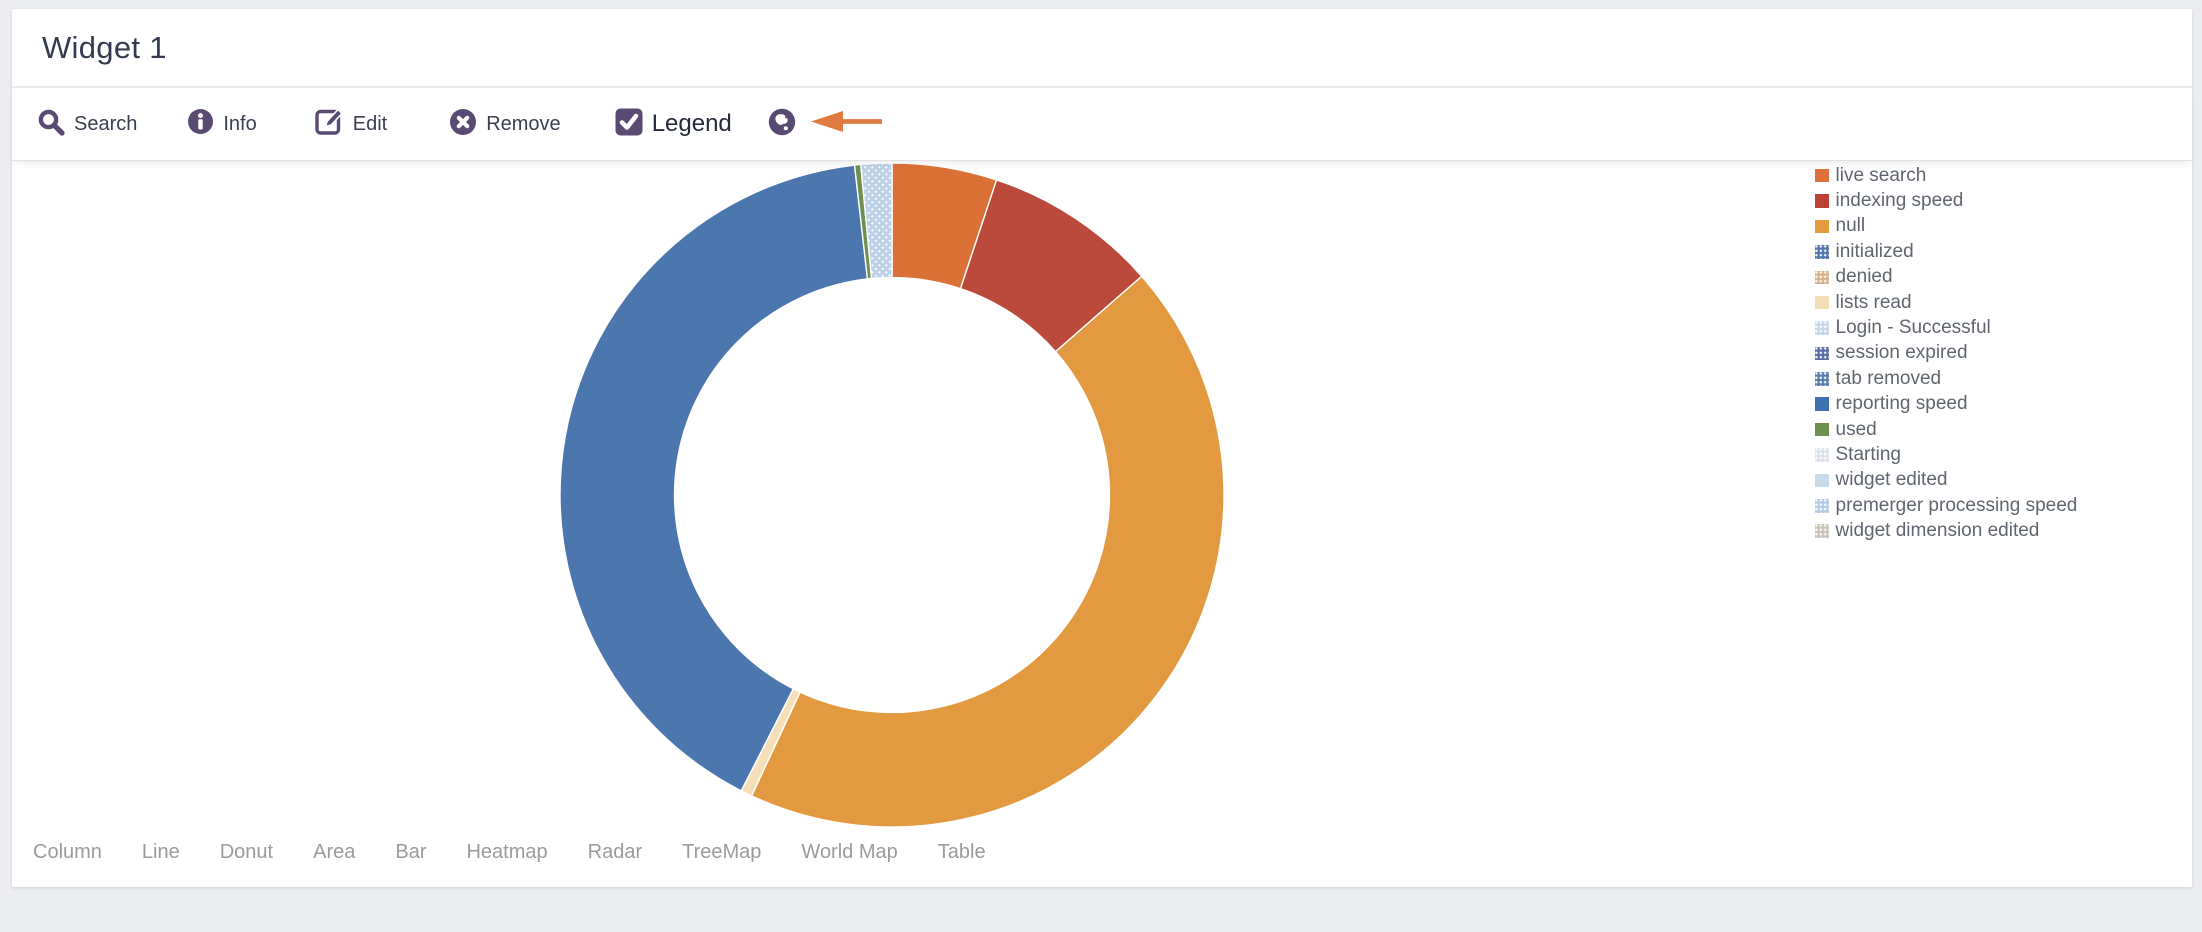  What do you see at coordinates (246, 852) in the screenshot?
I see `tab-donut: Donut` at bounding box center [246, 852].